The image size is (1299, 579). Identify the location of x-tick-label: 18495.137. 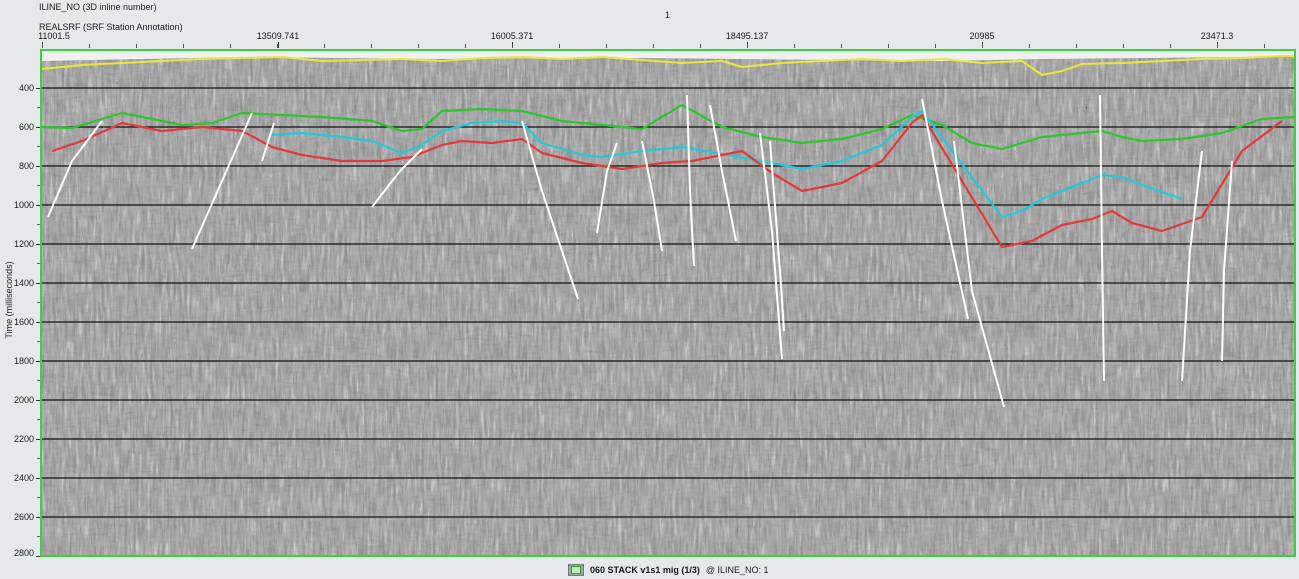
(747, 36).